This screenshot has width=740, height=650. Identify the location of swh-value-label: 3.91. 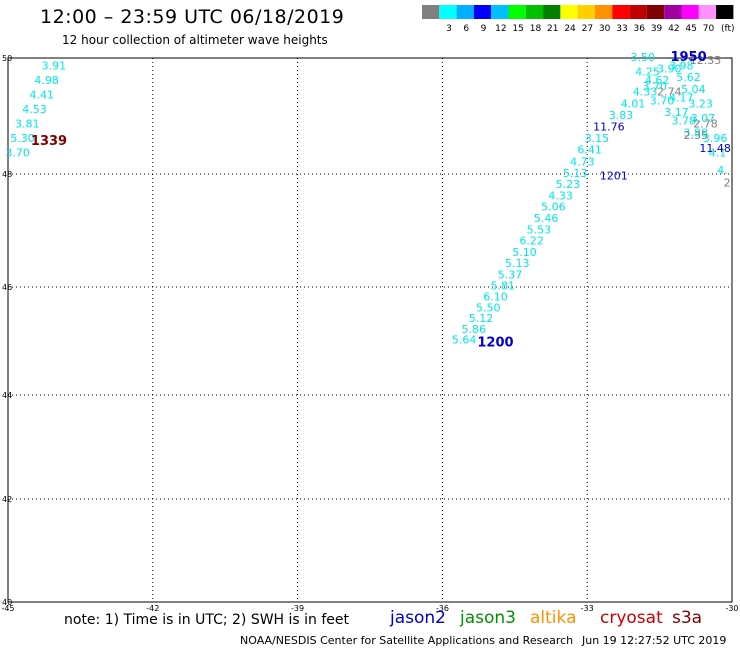
(54, 66).